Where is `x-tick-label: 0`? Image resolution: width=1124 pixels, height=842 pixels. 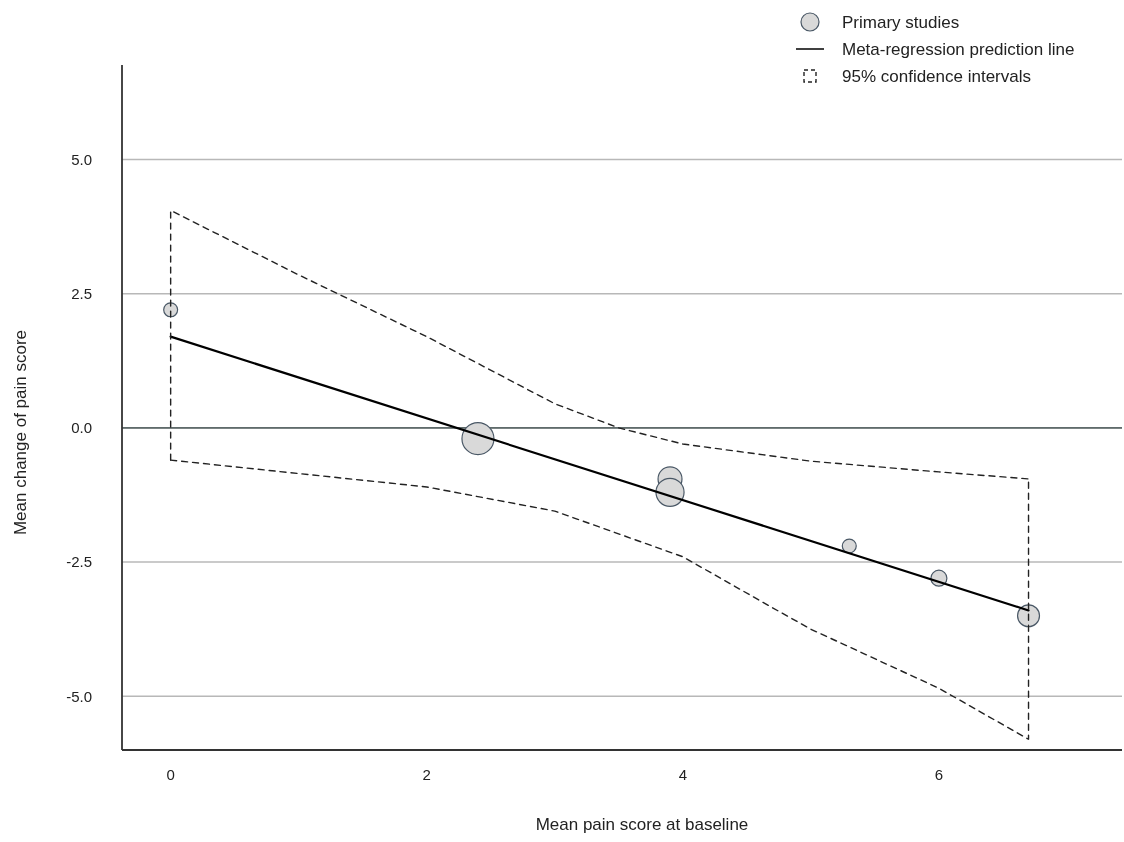 x-tick-label: 0 is located at coordinates (170, 774).